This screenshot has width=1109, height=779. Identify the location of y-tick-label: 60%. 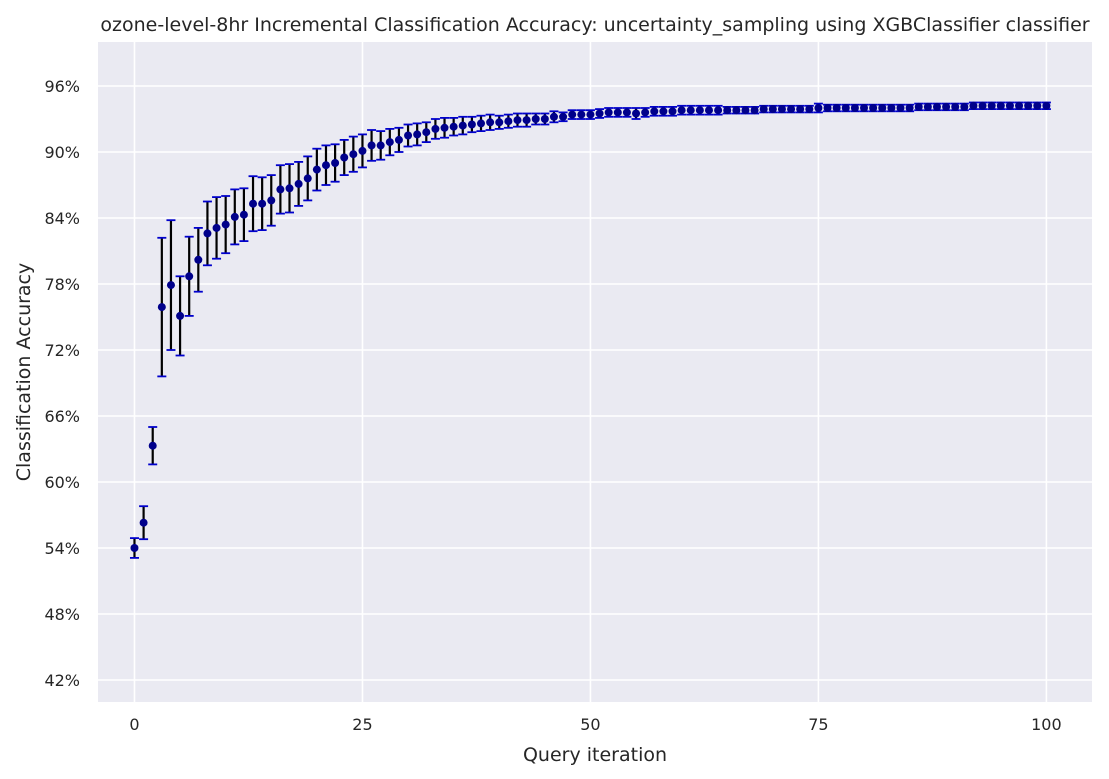
(62, 482).